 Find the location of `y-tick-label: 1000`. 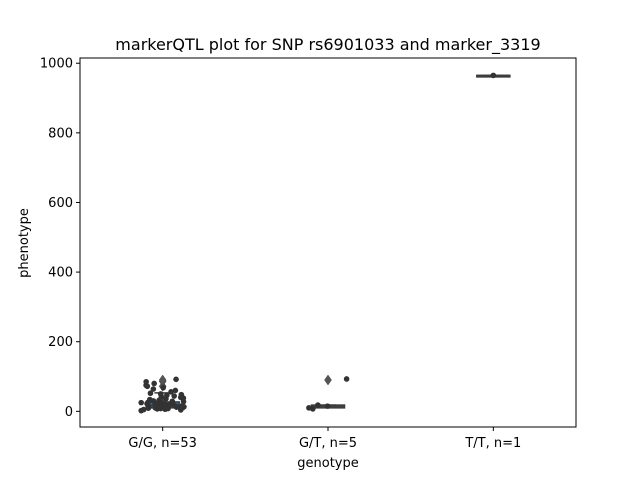

y-tick-label: 1000 is located at coordinates (56, 64).